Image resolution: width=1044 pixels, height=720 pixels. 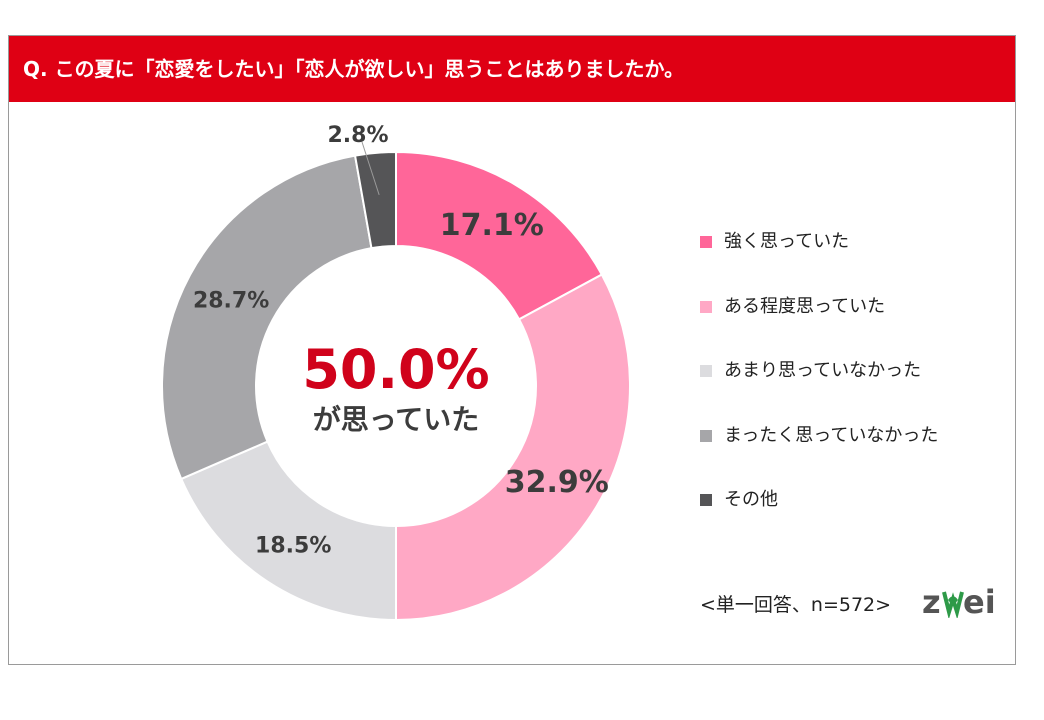 I want to click on legend-label: あまり思っていなかった, so click(x=823, y=370).